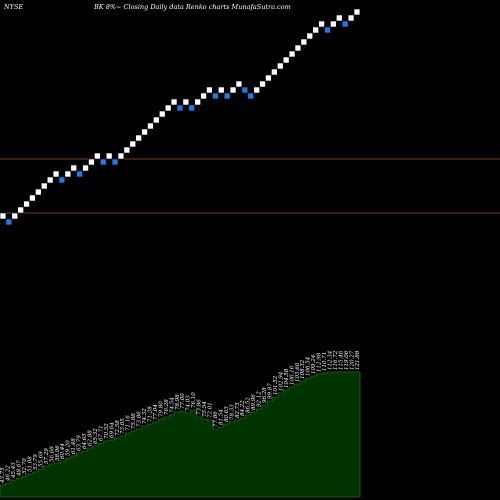  I want to click on volume-label: 78.33, so click(232, 412).